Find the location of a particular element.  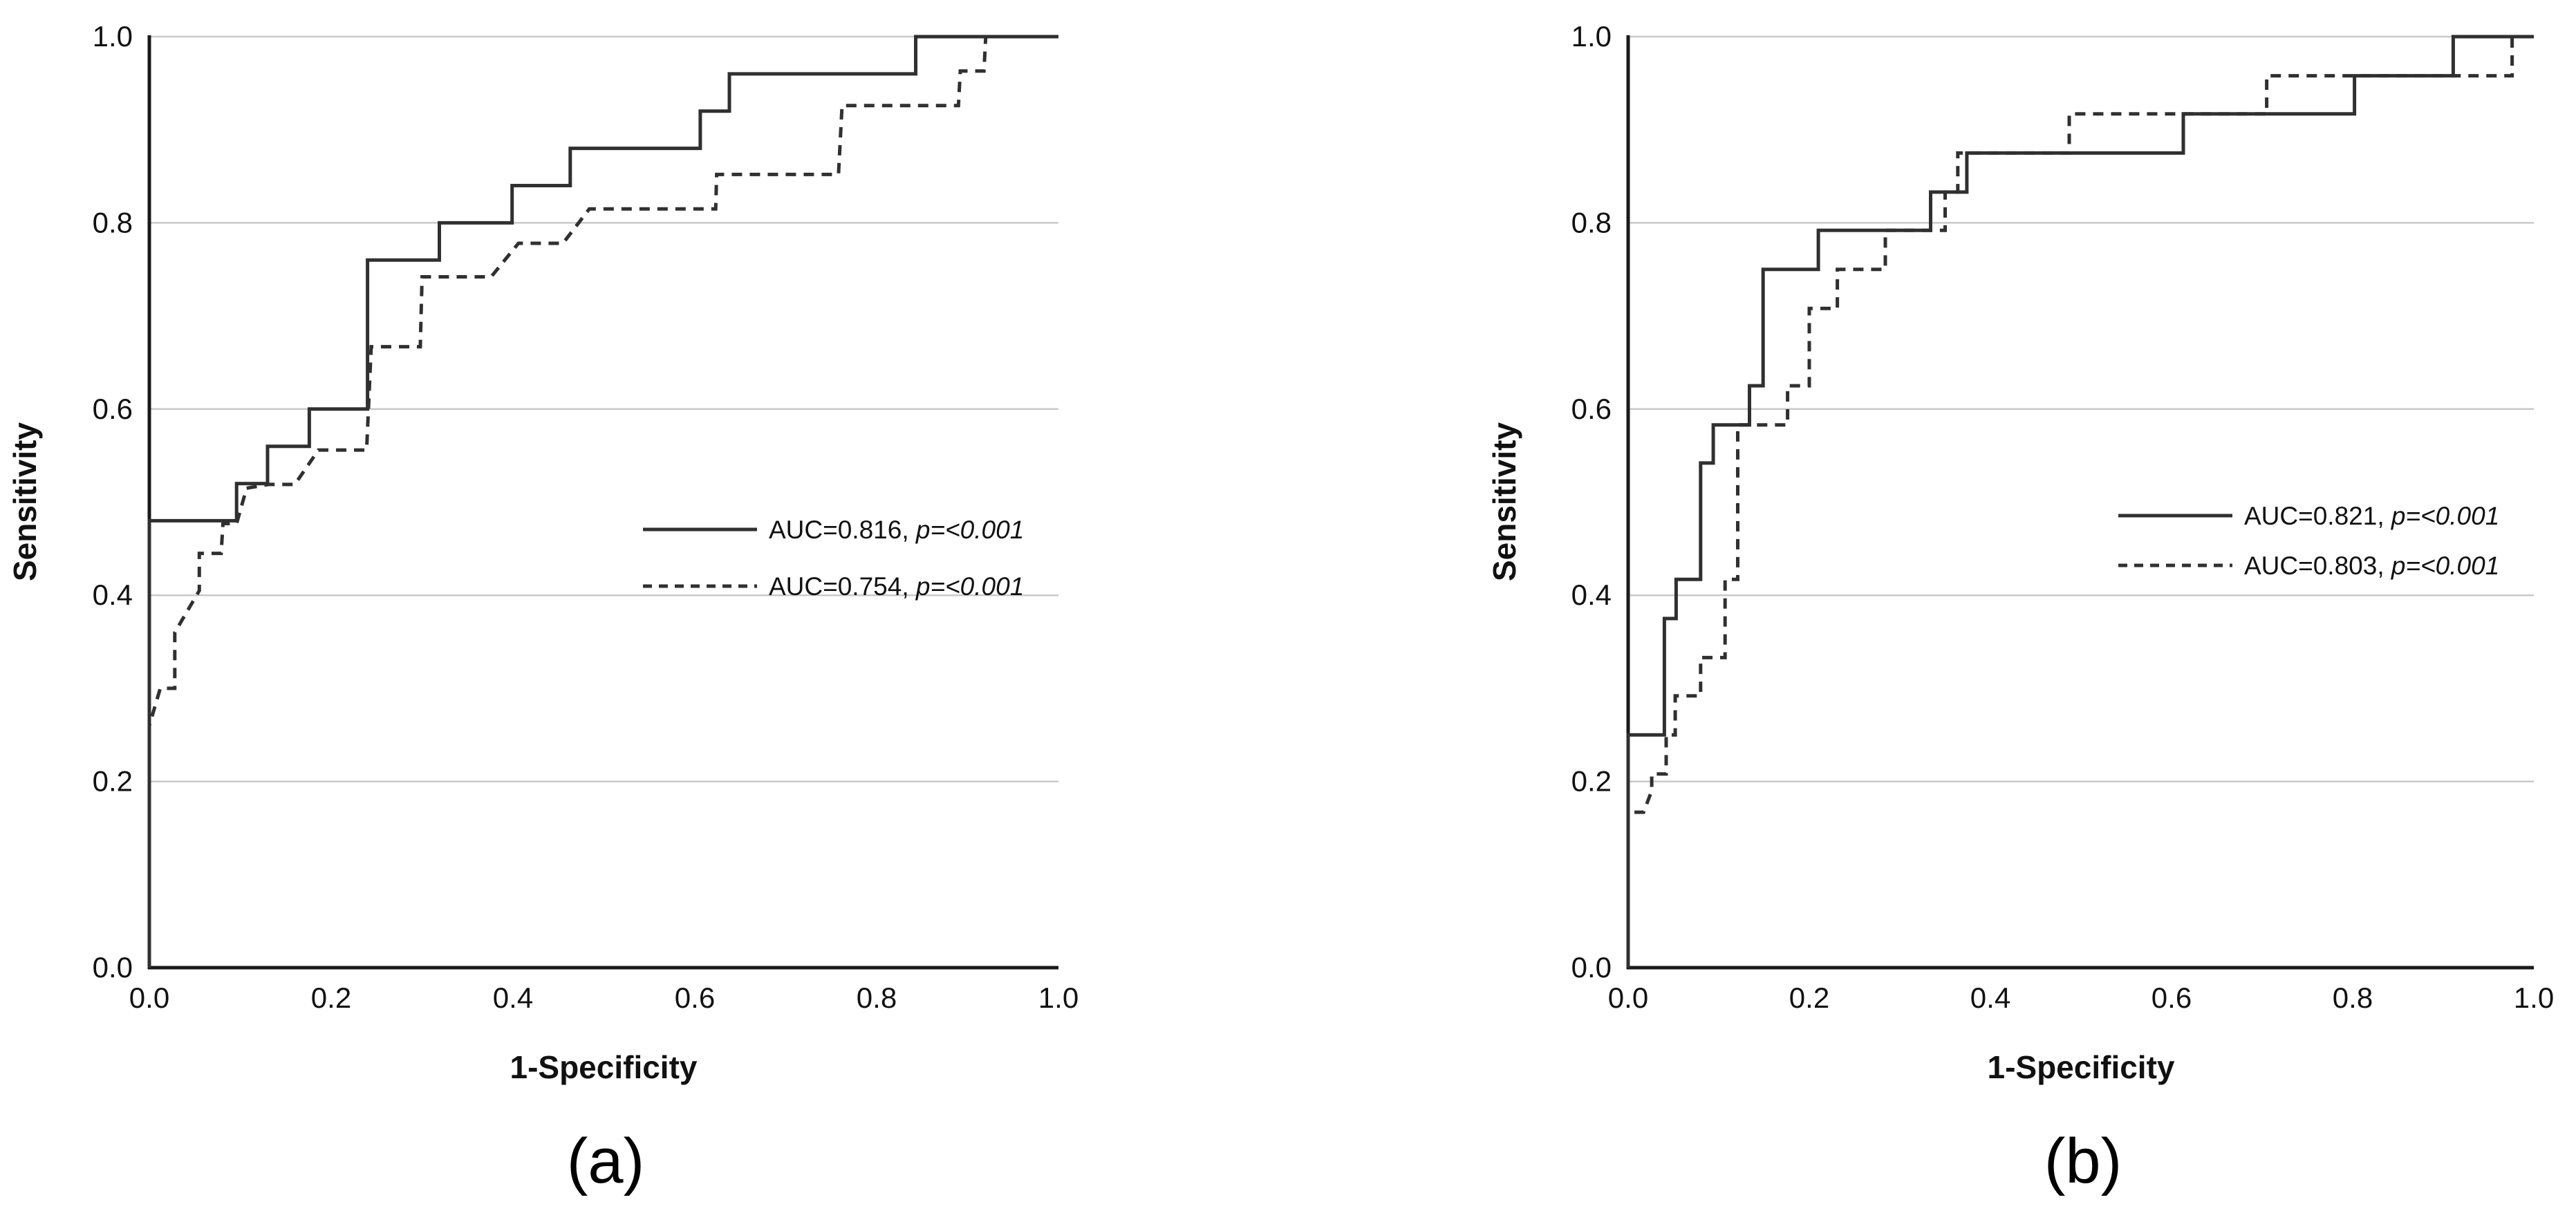

y-tick-label-a: 0.8 is located at coordinates (113, 222).